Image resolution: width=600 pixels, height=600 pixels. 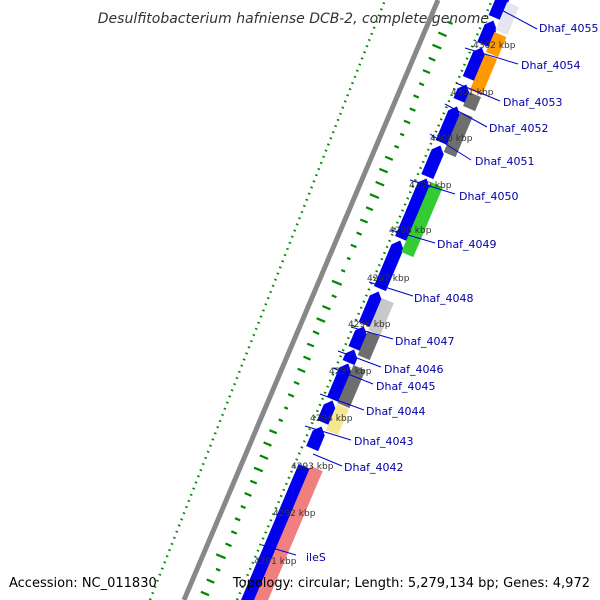 I want to click on gene-feature-lavender, so click(x=507, y=19).